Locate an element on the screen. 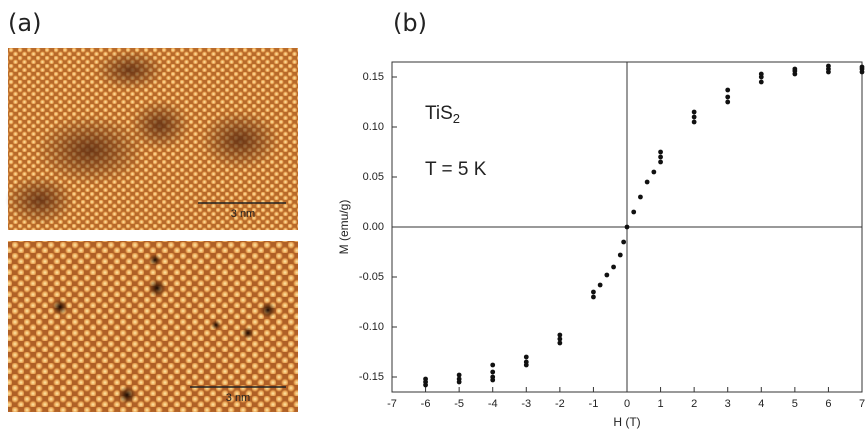 The width and height of the screenshot is (867, 437). annotation-formula: TiS2 is located at coordinates (442, 114).